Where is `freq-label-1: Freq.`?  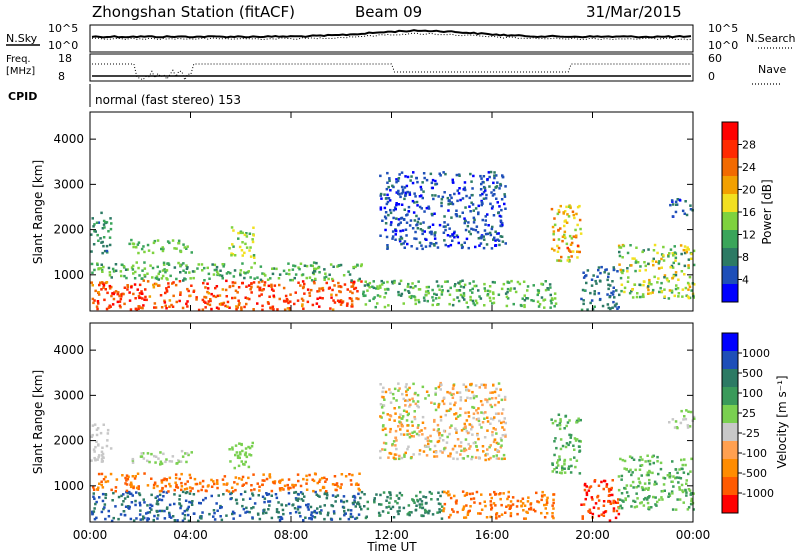
freq-label-1: Freq. is located at coordinates (18, 59).